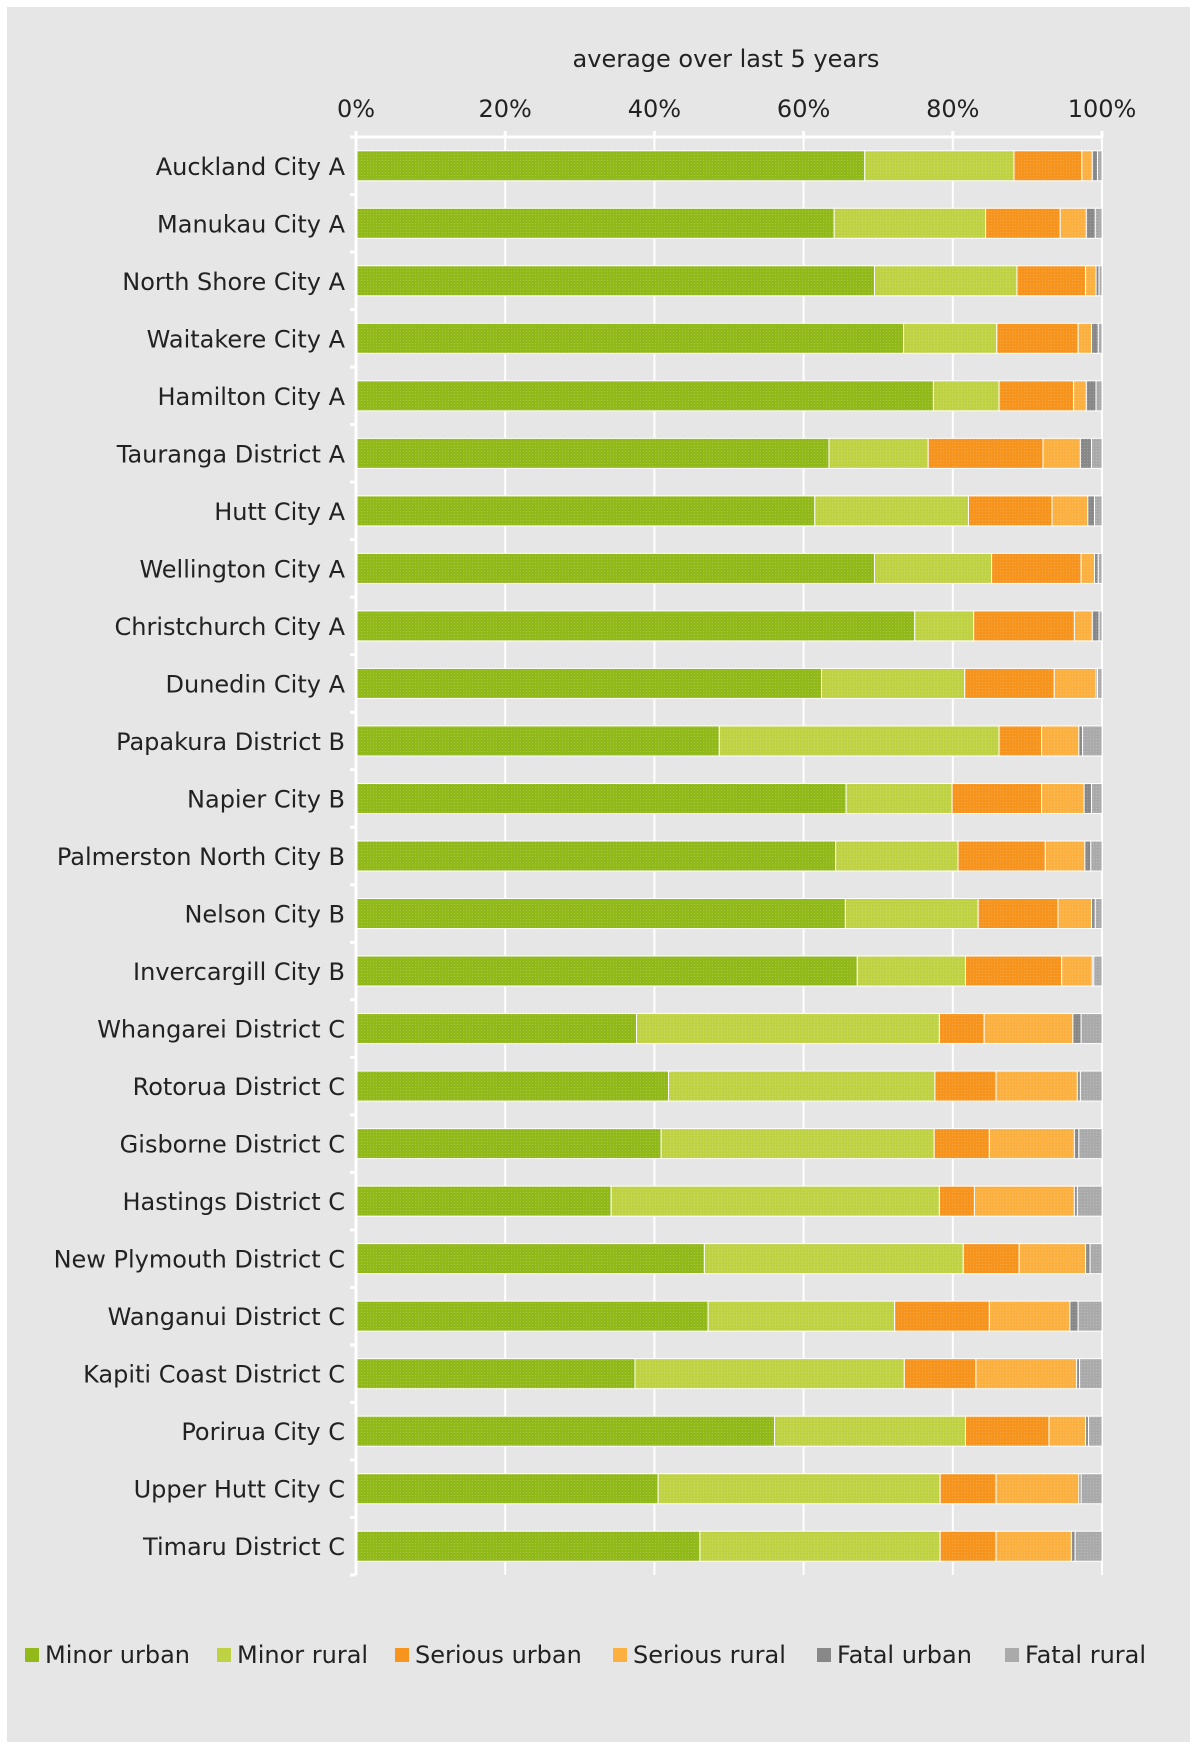  What do you see at coordinates (239, 972) in the screenshot?
I see `category-label: Invercargill City B` at bounding box center [239, 972].